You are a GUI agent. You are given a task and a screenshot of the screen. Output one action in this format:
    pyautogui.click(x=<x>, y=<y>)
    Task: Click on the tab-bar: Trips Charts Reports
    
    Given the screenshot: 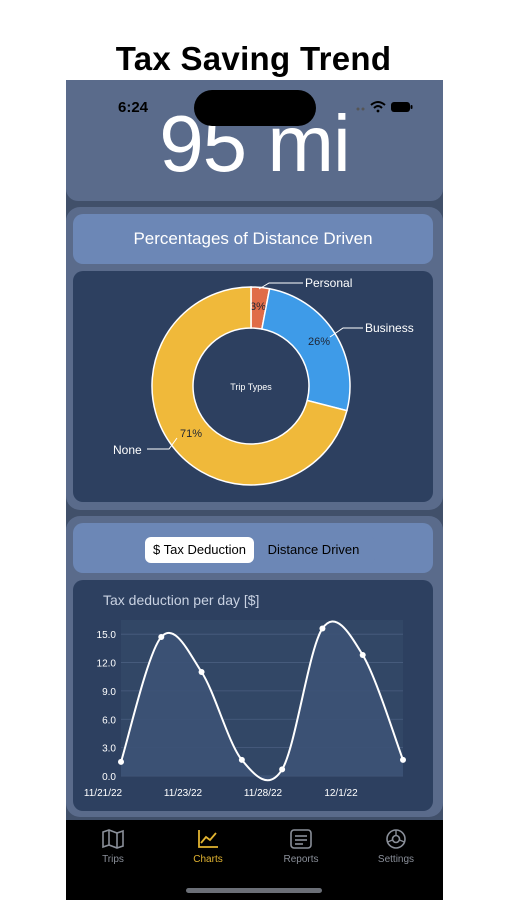 What is the action you would take?
    pyautogui.click(x=254, y=860)
    